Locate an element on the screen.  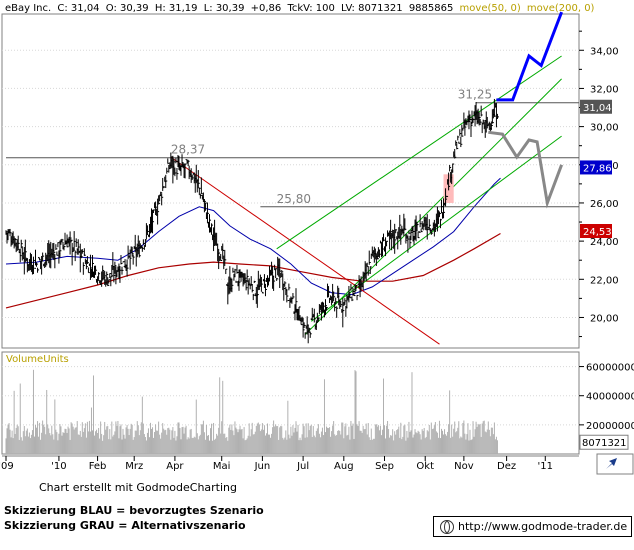
volume-last-tag is located at coordinates (604, 442).